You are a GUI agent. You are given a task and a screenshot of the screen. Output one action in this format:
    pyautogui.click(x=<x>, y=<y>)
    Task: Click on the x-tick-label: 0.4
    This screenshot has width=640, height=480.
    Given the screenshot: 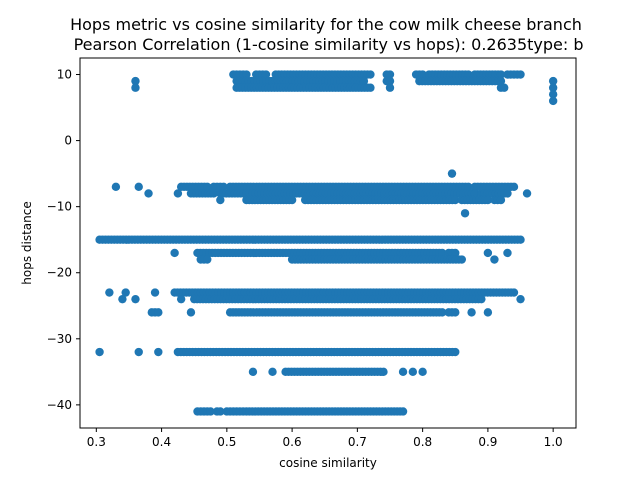 What is the action you would take?
    pyautogui.click(x=161, y=442)
    